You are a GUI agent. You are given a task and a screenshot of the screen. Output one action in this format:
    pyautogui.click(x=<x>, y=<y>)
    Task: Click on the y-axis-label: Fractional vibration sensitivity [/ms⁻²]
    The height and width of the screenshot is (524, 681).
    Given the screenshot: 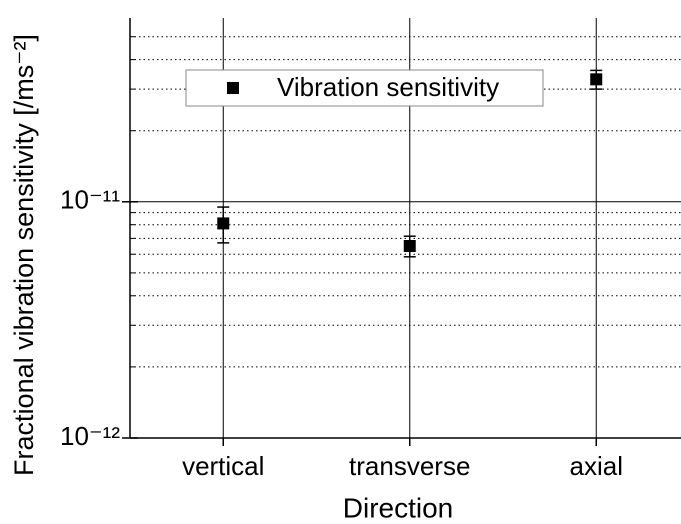 What is the action you would take?
    pyautogui.click(x=24, y=255)
    